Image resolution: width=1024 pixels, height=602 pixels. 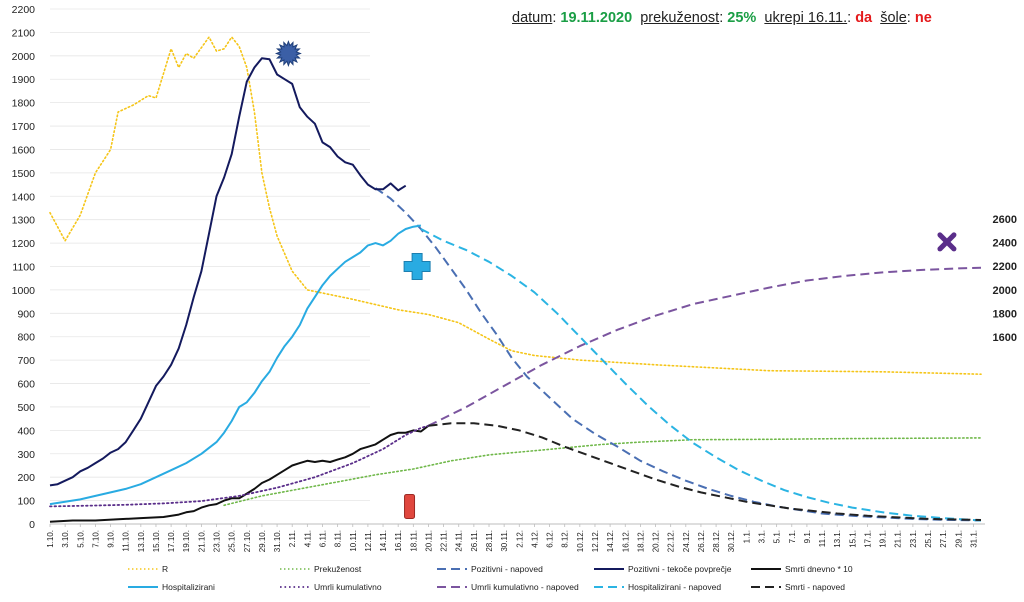 I want to click on x-tick-label: 2.12., so click(x=519, y=539).